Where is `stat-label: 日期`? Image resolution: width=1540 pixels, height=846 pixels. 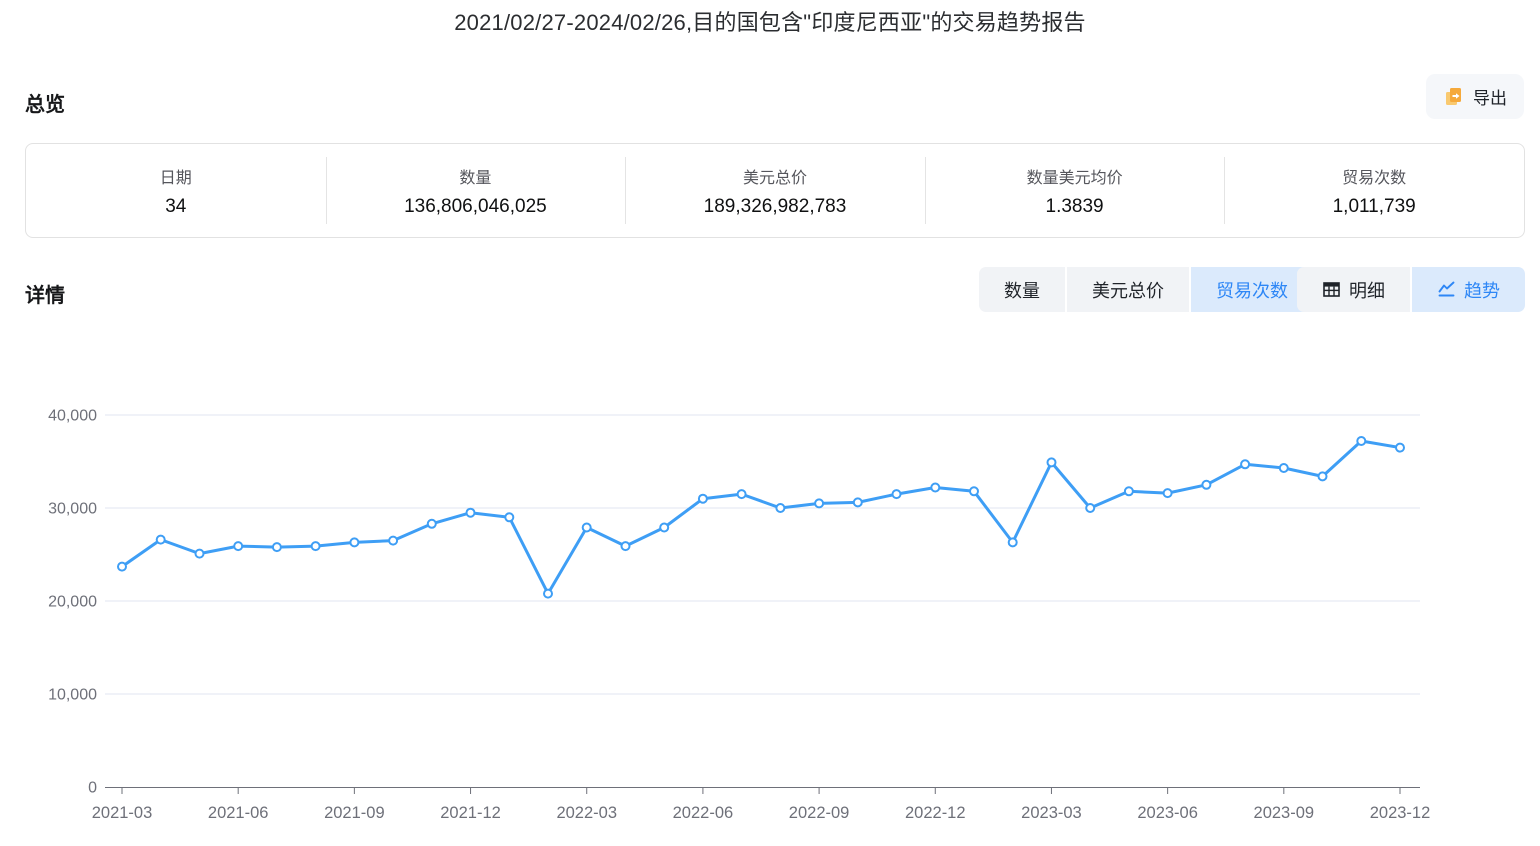 stat-label: 日期 is located at coordinates (175, 178).